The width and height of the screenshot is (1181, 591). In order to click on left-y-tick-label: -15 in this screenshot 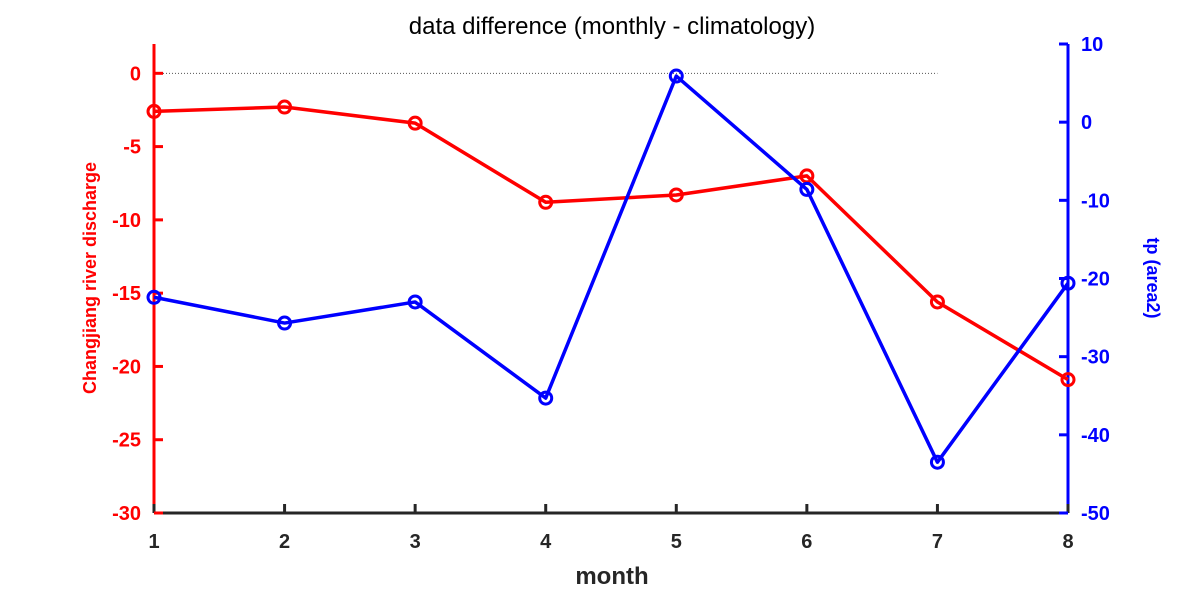, I will do `click(126, 294)`.